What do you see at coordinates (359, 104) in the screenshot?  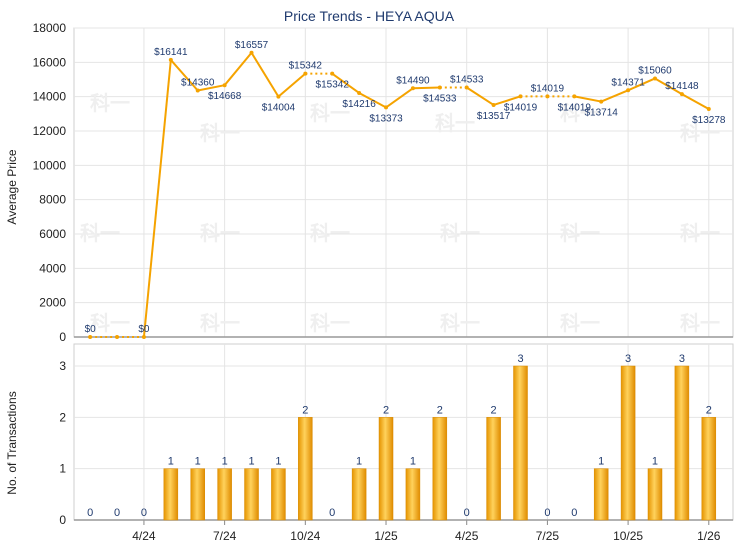 I see `price-data-label: $14216` at bounding box center [359, 104].